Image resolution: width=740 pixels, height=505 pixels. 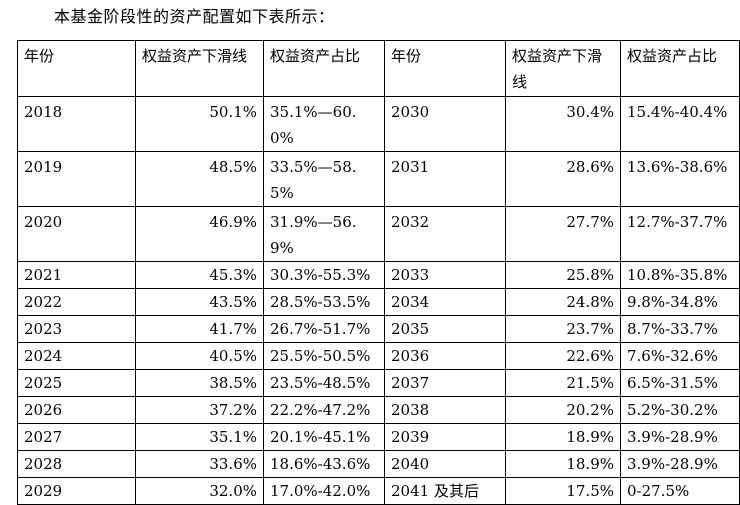 What do you see at coordinates (199, 356) in the screenshot?
I see `cell-glide-left: 40.5%` at bounding box center [199, 356].